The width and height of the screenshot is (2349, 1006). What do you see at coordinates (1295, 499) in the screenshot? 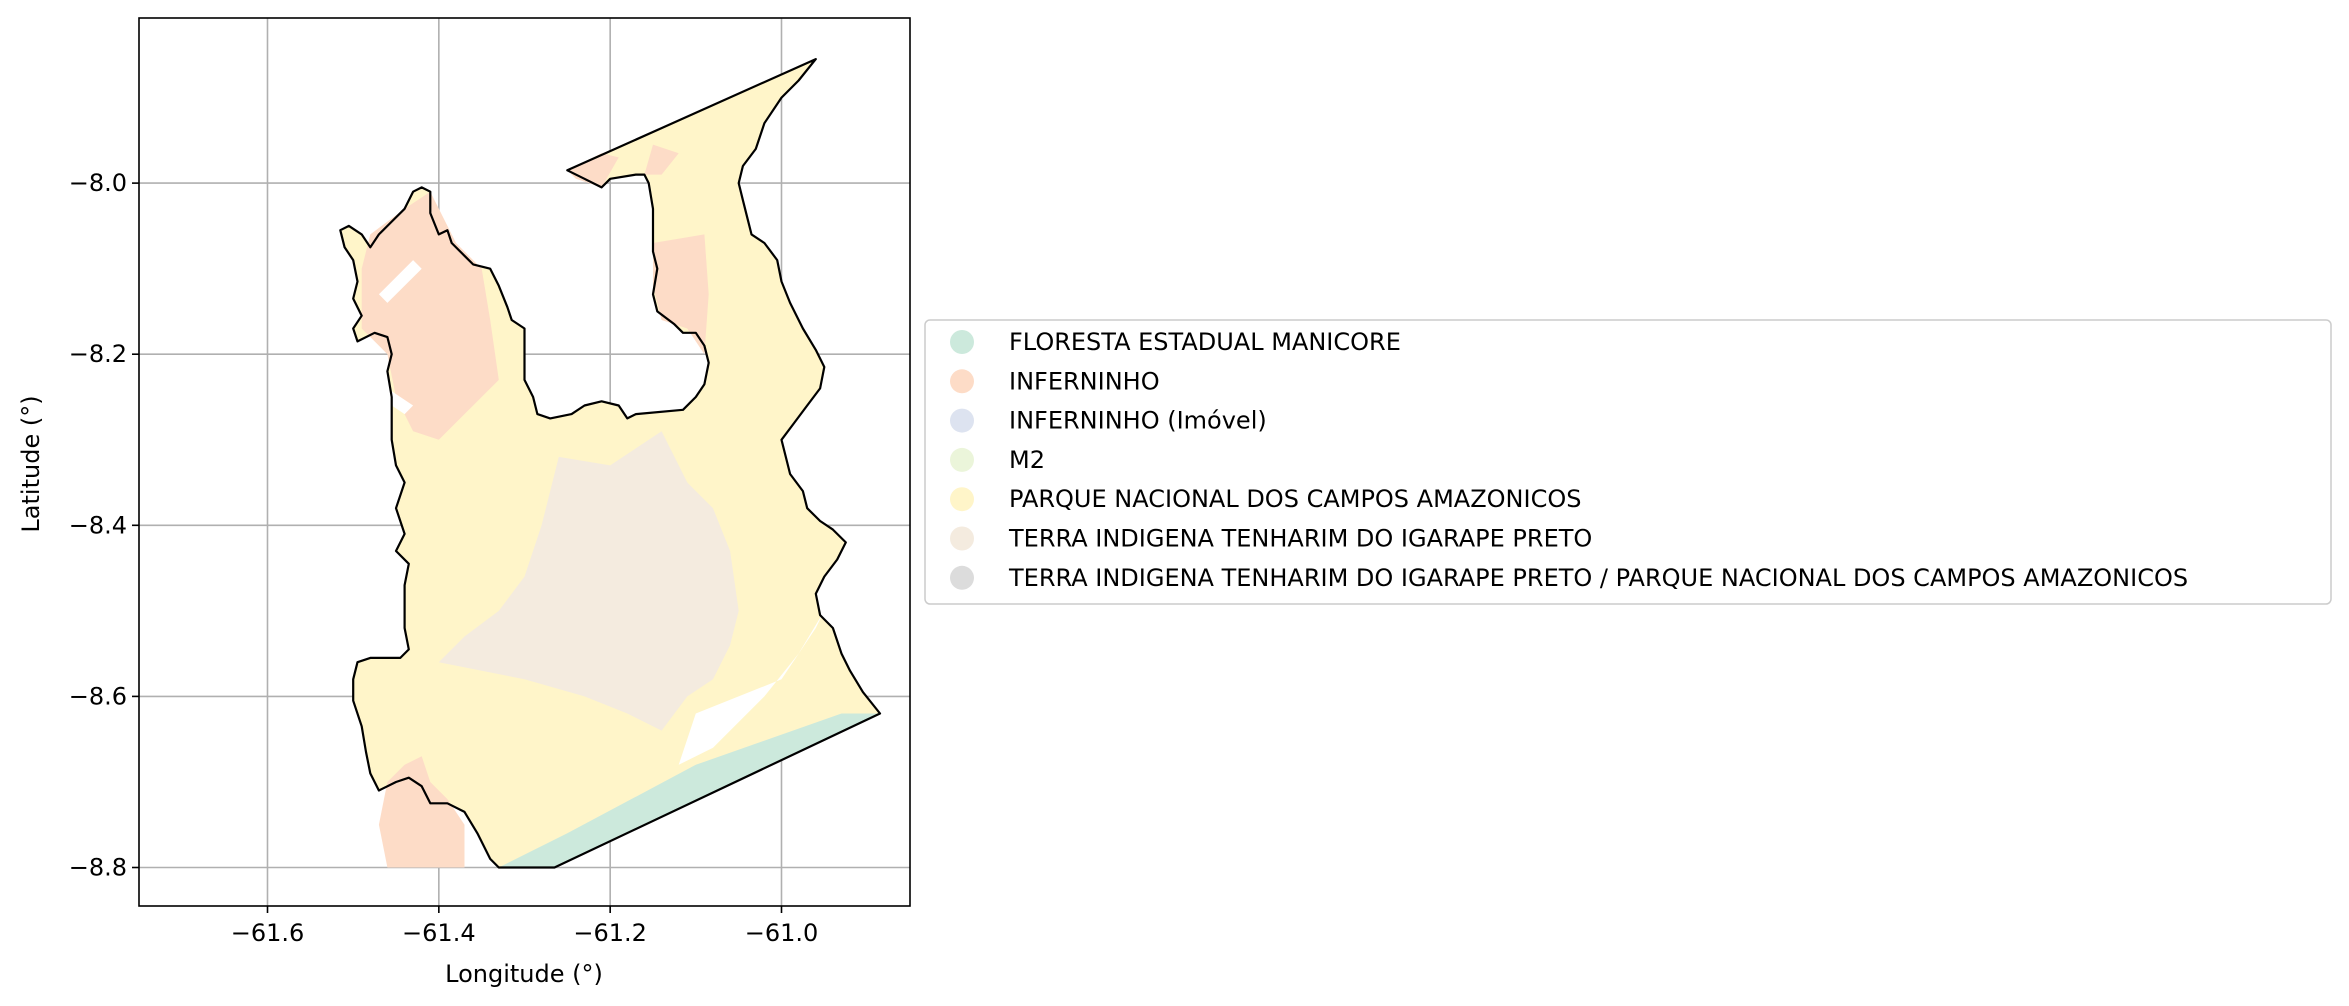
I see `legend-label: PARQUE NACIONAL DOS CAMPOS AMAZONICOS` at bounding box center [1295, 499].